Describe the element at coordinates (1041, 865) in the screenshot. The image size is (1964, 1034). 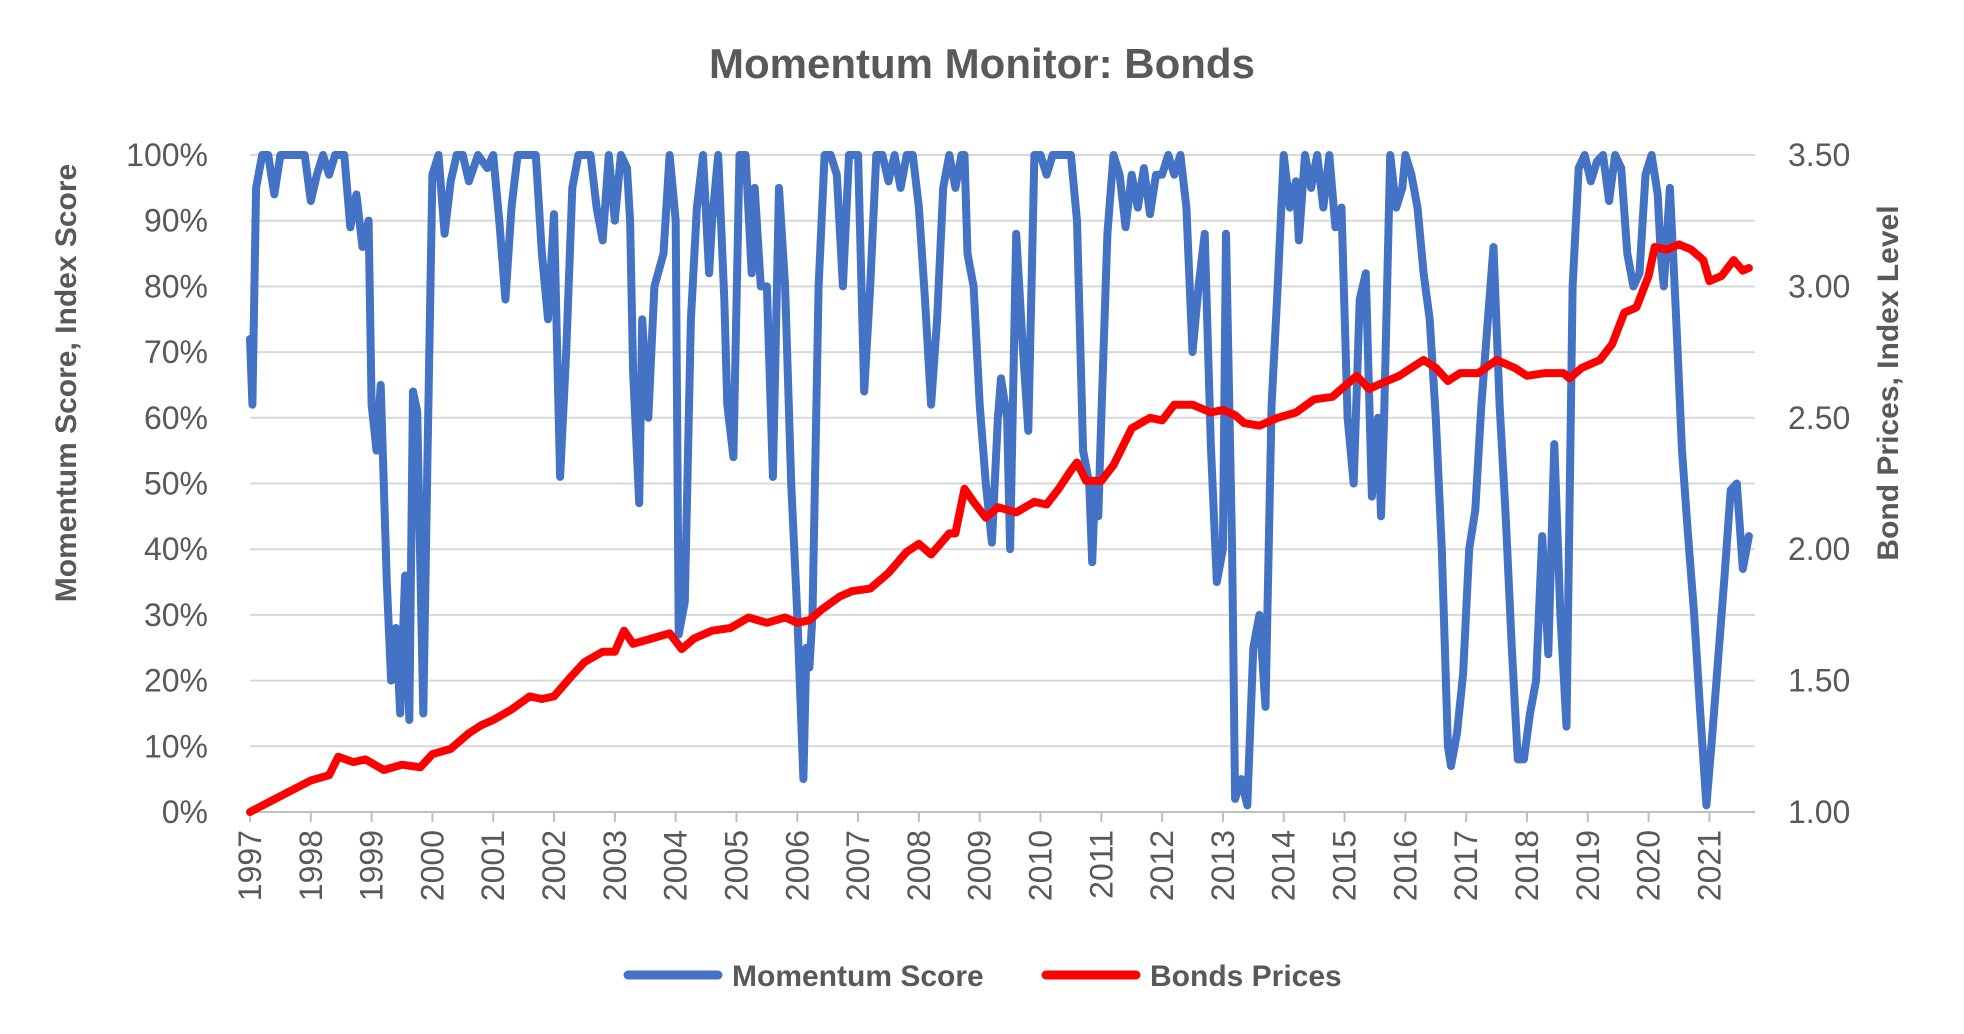
I see `x-tick-label: 2010` at that location.